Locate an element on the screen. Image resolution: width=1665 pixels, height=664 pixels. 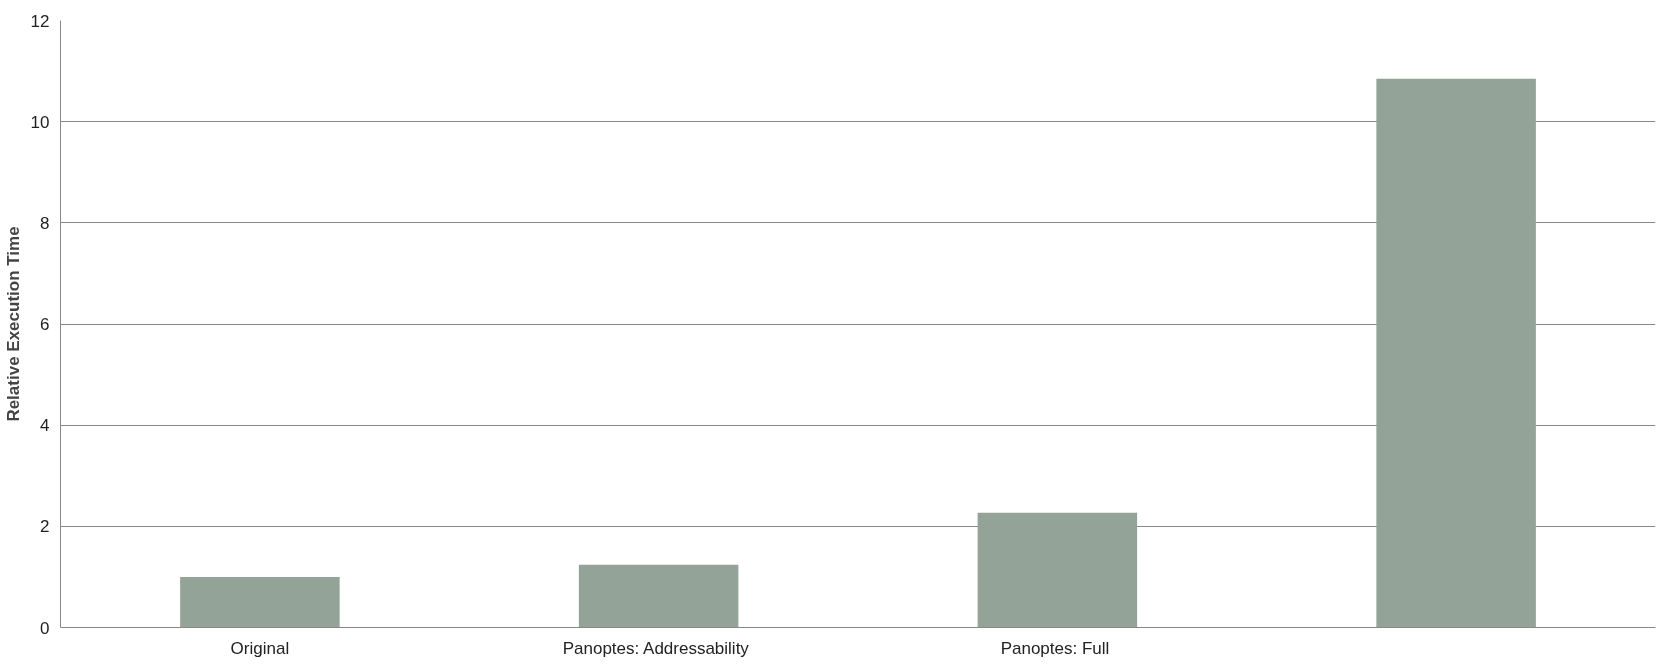
y-tick-label: 6 is located at coordinates (45, 324).